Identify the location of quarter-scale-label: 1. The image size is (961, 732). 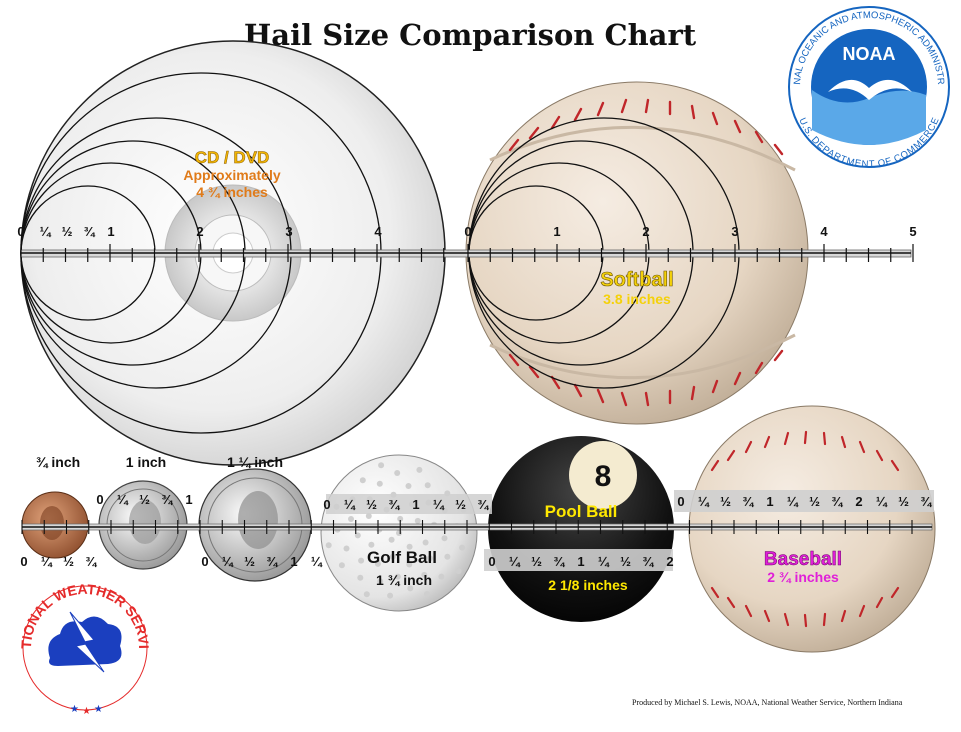
(188, 499).